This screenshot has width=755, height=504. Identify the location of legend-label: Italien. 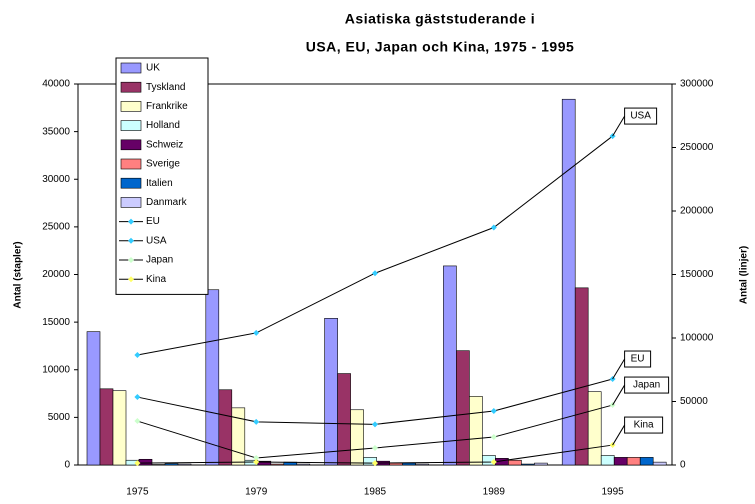
(159, 183).